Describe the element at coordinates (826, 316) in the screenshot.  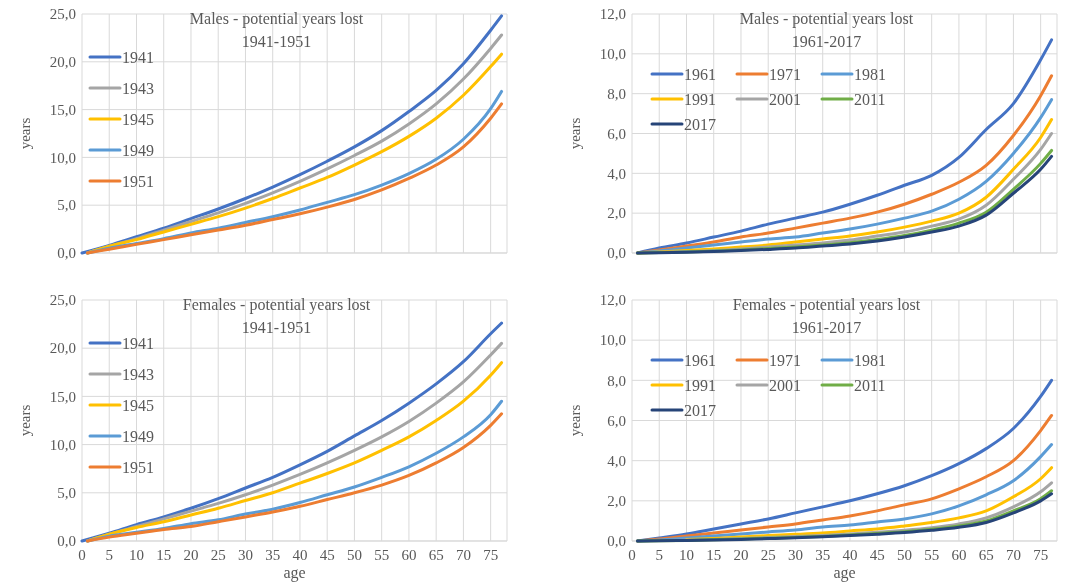
I see `chart-title: Females - potential years lost 1961-2017` at that location.